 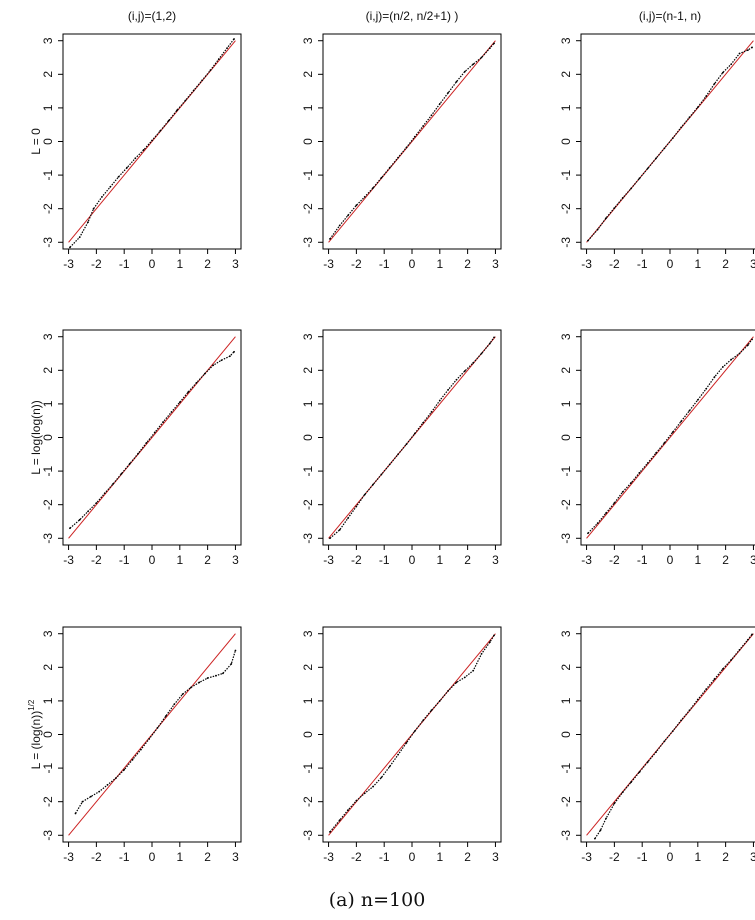 What do you see at coordinates (566, 667) in the screenshot?
I see `y-tick-label: 2` at bounding box center [566, 667].